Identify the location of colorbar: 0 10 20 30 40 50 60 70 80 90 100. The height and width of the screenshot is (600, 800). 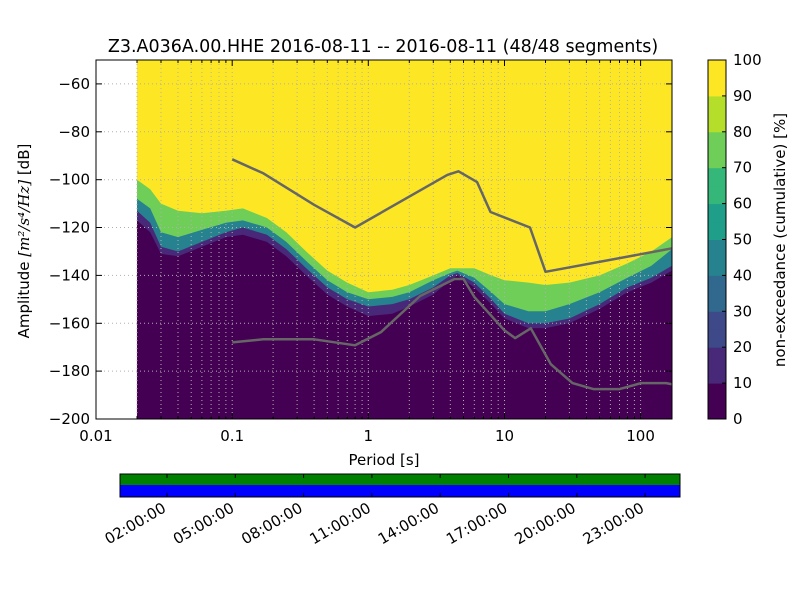
(734, 239).